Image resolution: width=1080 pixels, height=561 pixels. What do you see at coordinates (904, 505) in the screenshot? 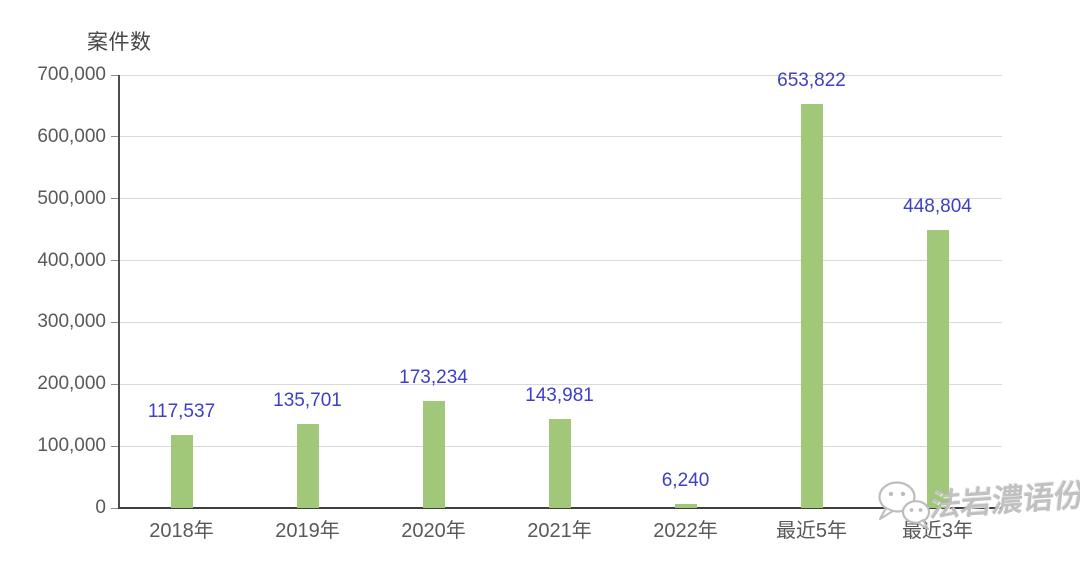
I see `wechat-icon` at bounding box center [904, 505].